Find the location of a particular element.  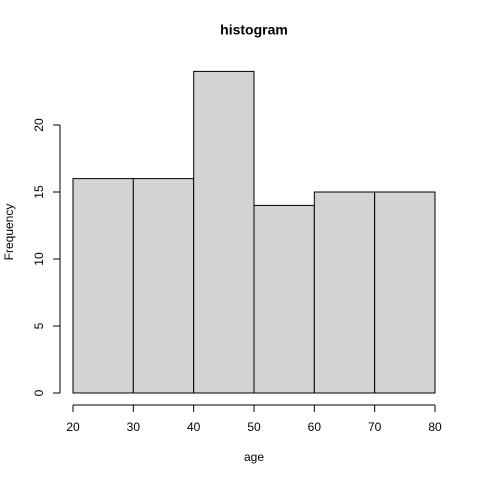

y-tick-label: 10 is located at coordinates (39, 259).